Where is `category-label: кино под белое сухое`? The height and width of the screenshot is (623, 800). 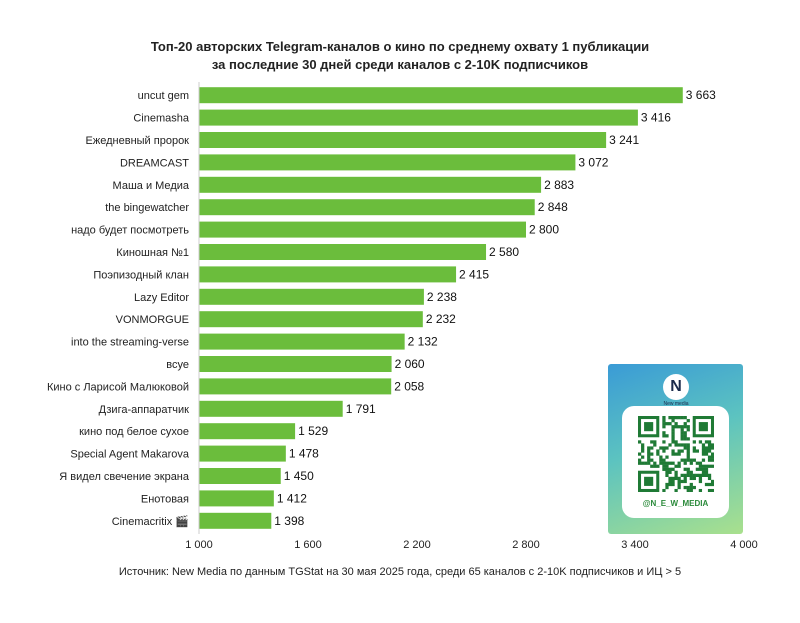 category-label: кино под белое сухое is located at coordinates (134, 432).